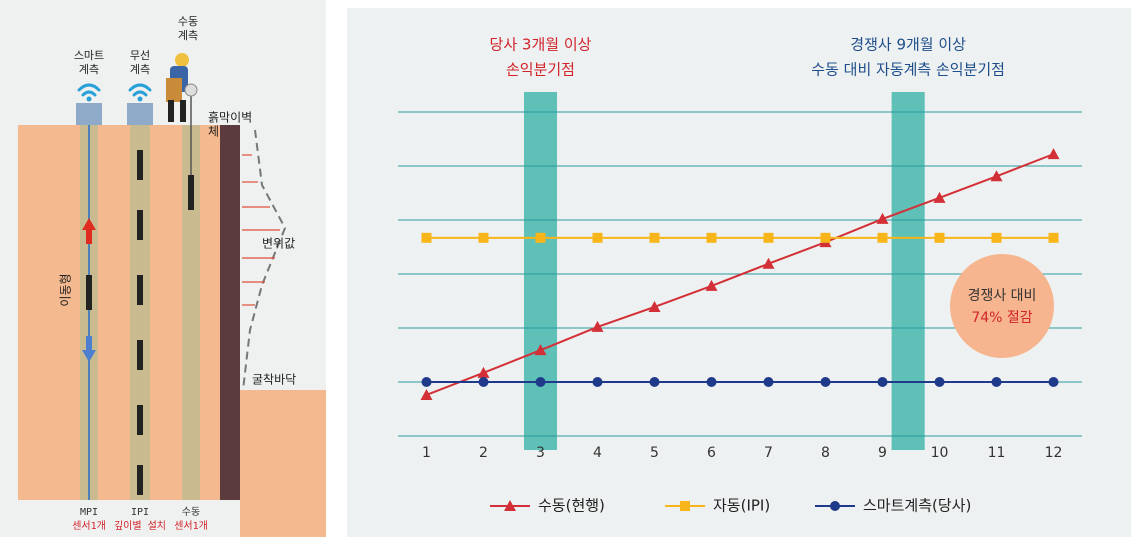 This screenshot has width=1131, height=537. Describe the element at coordinates (1001, 318) in the screenshot. I see `callout-text: 74% 절감` at that location.